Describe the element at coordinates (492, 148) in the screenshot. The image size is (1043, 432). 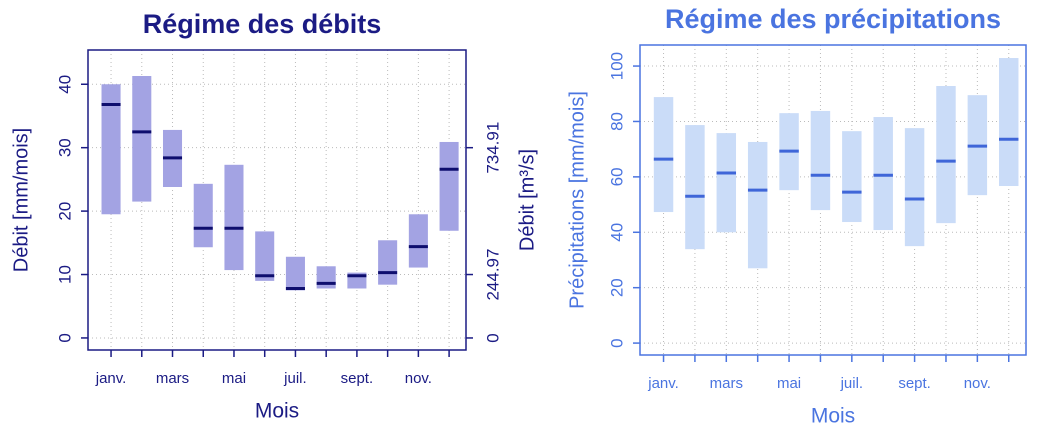
I see `y2-tick-label: 734.91` at that location.